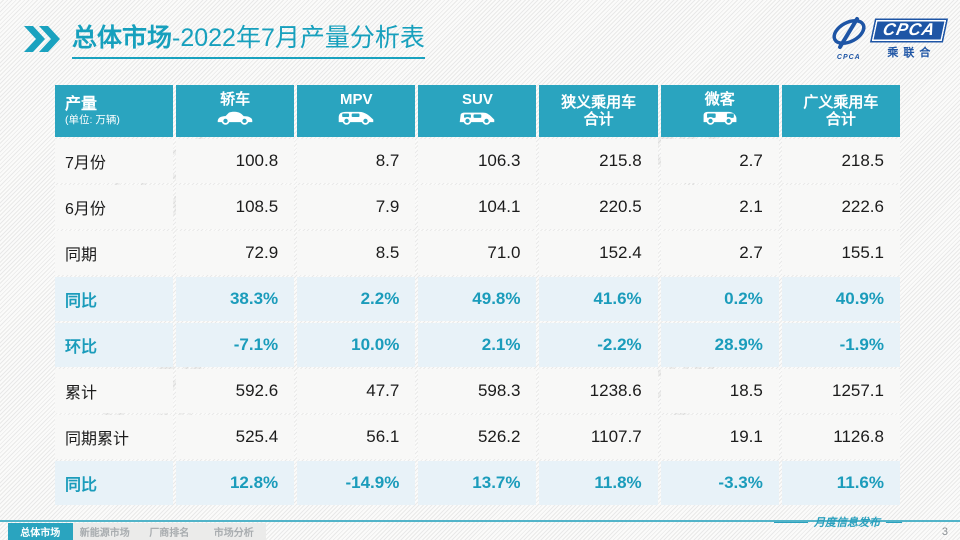  I want to click on table-cell: 0.2%, so click(719, 299).